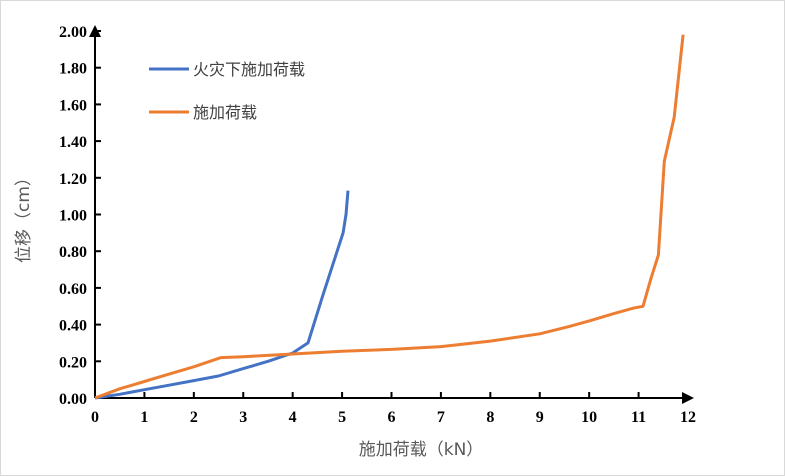  What do you see at coordinates (342, 417) in the screenshot?
I see `x-tick-label: 5` at bounding box center [342, 417].